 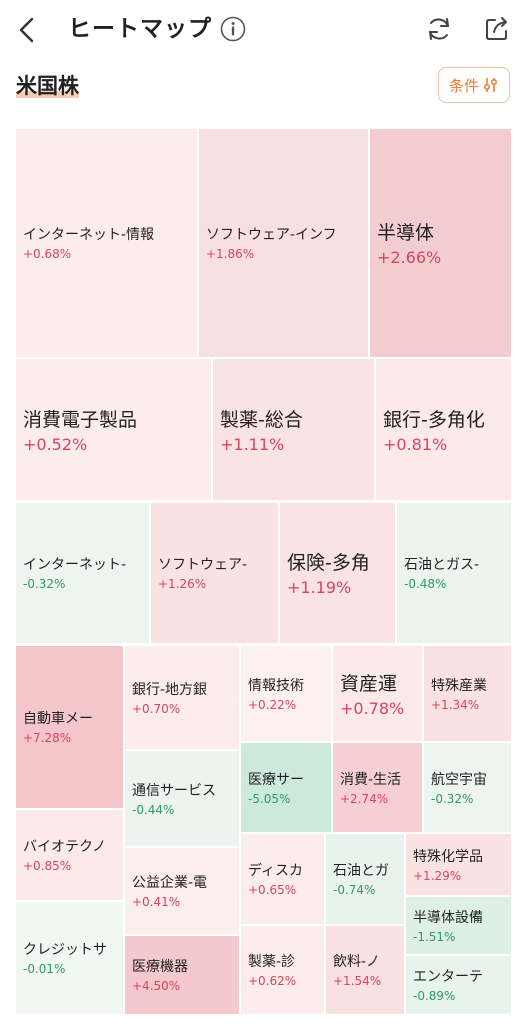 I want to click on tile-change: +7.28%, so click(x=47, y=738).